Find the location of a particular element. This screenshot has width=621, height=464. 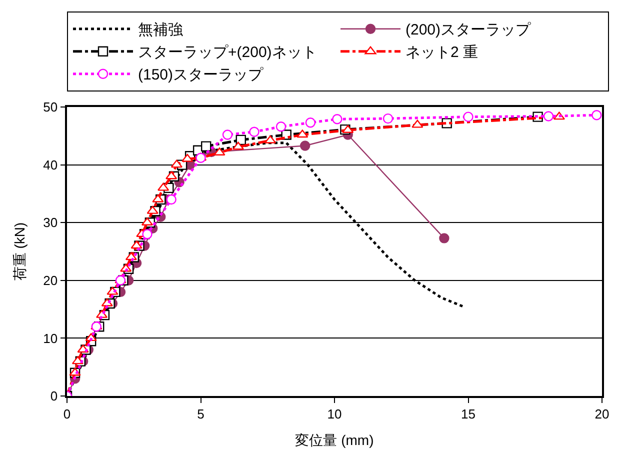

x-tick-label: 5 is located at coordinates (200, 414).